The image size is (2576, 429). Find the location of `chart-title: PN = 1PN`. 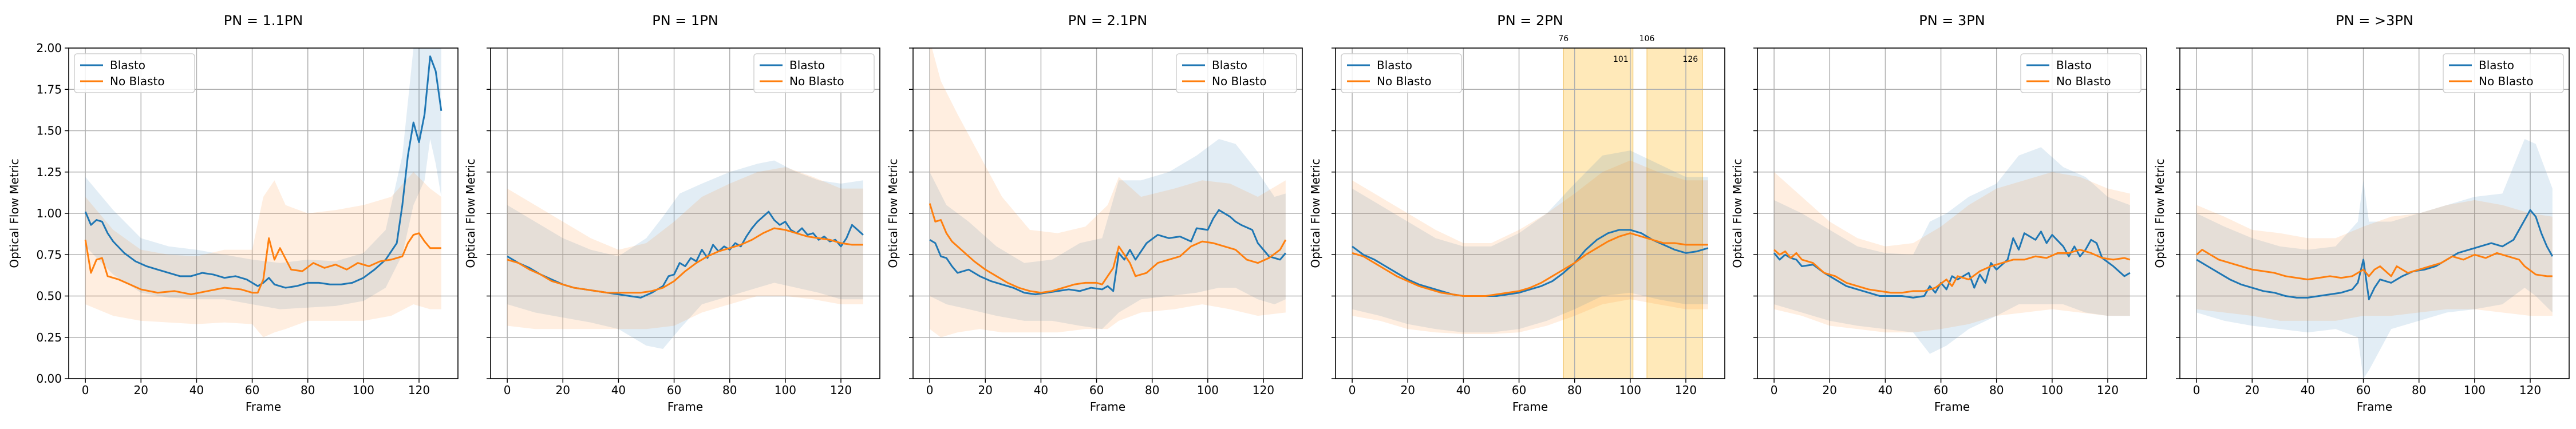

chart-title: PN = 1PN is located at coordinates (685, 21).